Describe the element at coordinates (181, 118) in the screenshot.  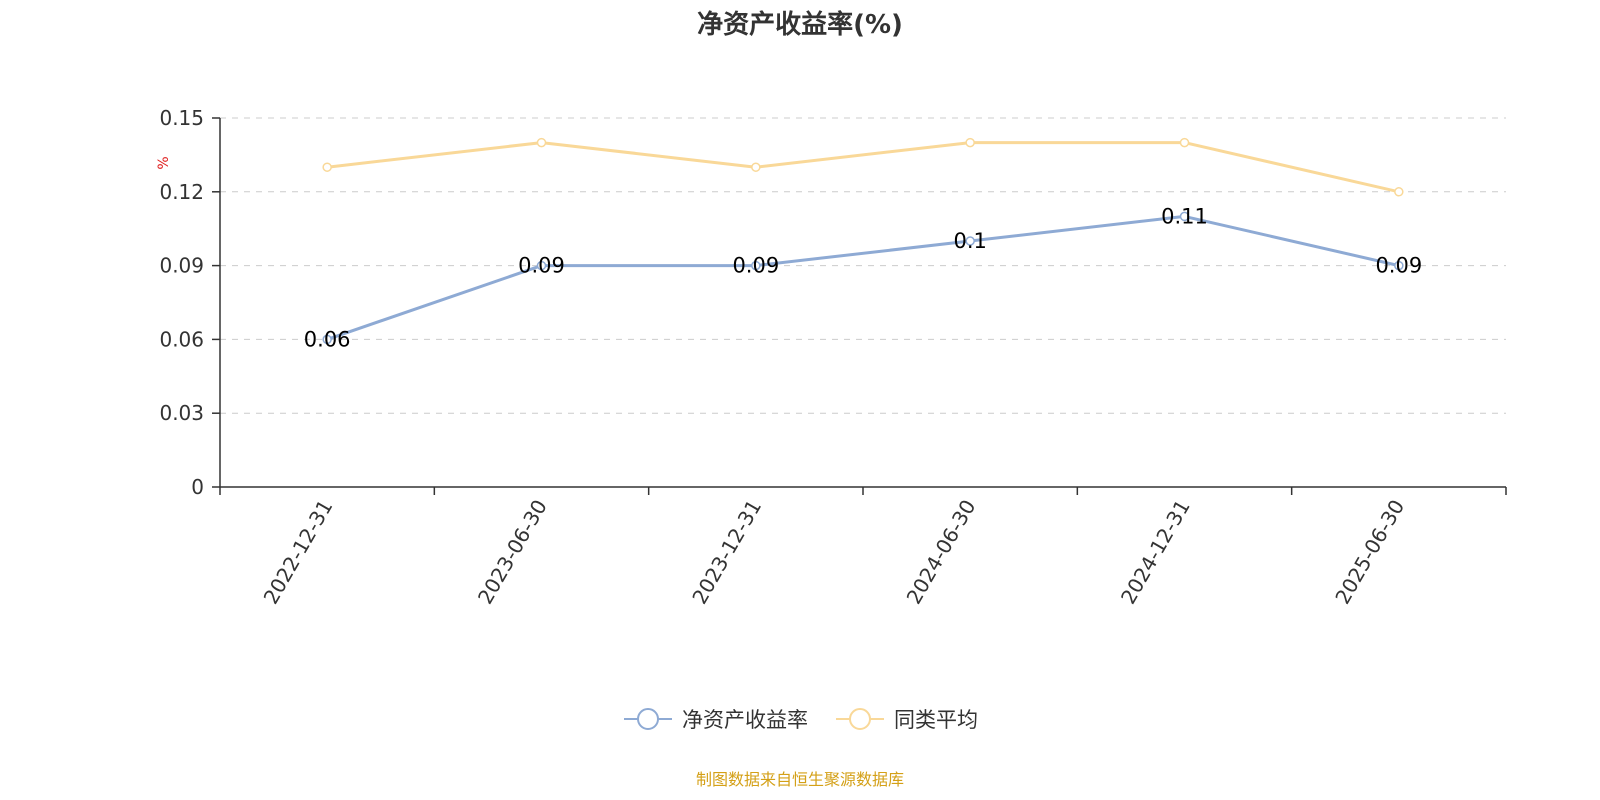
I see `y-tick-label: 0.15` at that location.